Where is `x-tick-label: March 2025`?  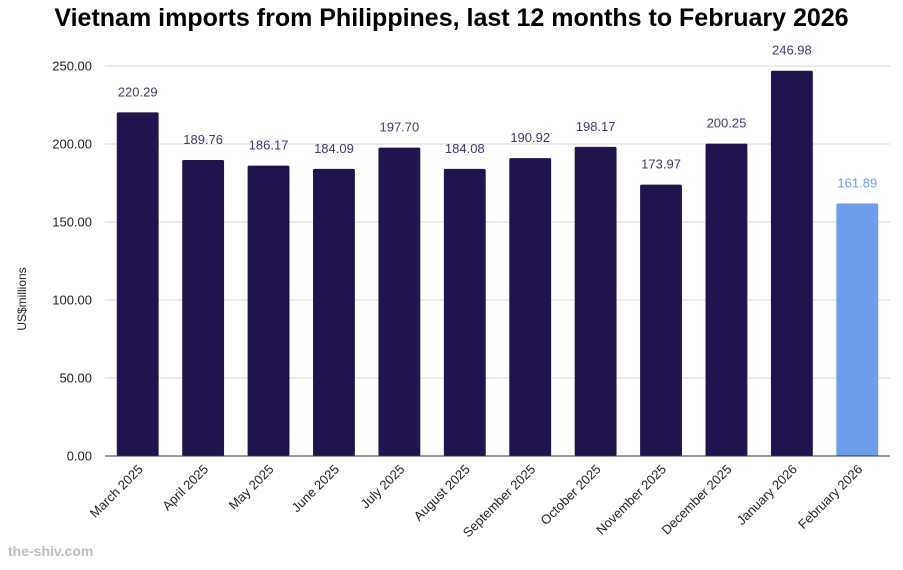 x-tick-label: March 2025 is located at coordinates (116, 491).